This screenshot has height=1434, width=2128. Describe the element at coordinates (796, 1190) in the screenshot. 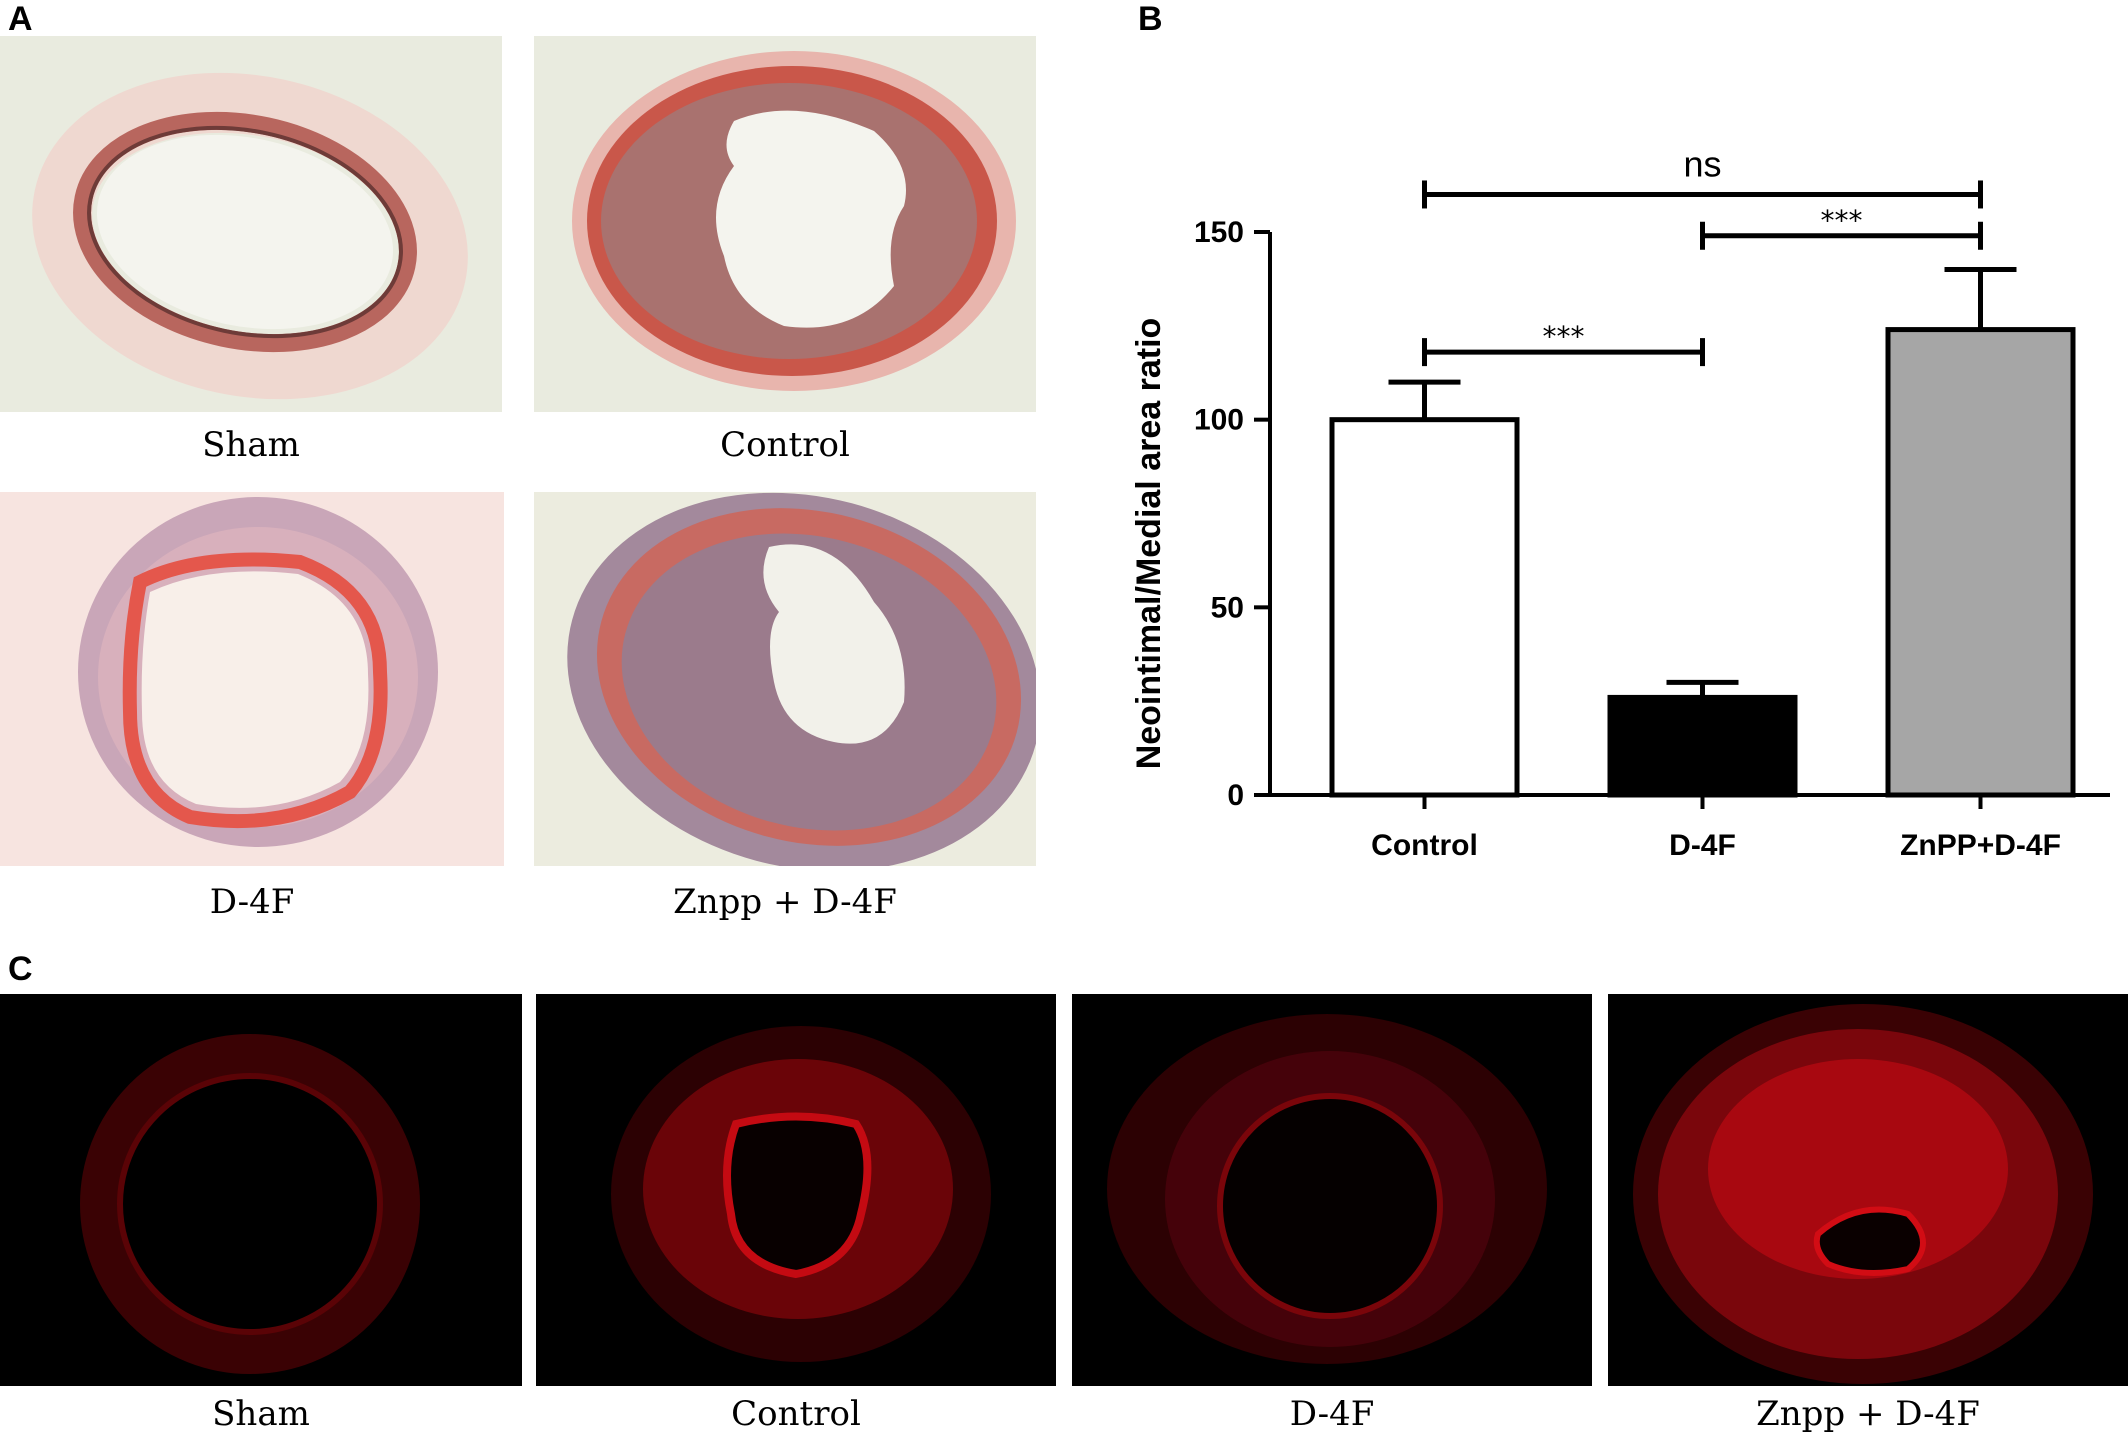

I see `fluorescence-image-control` at that location.